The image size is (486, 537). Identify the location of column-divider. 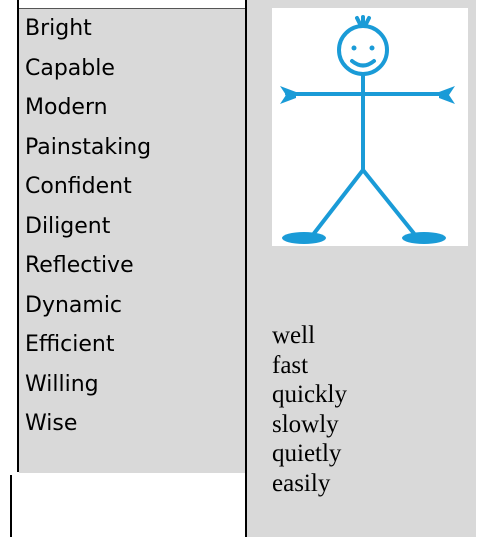
(246, 268).